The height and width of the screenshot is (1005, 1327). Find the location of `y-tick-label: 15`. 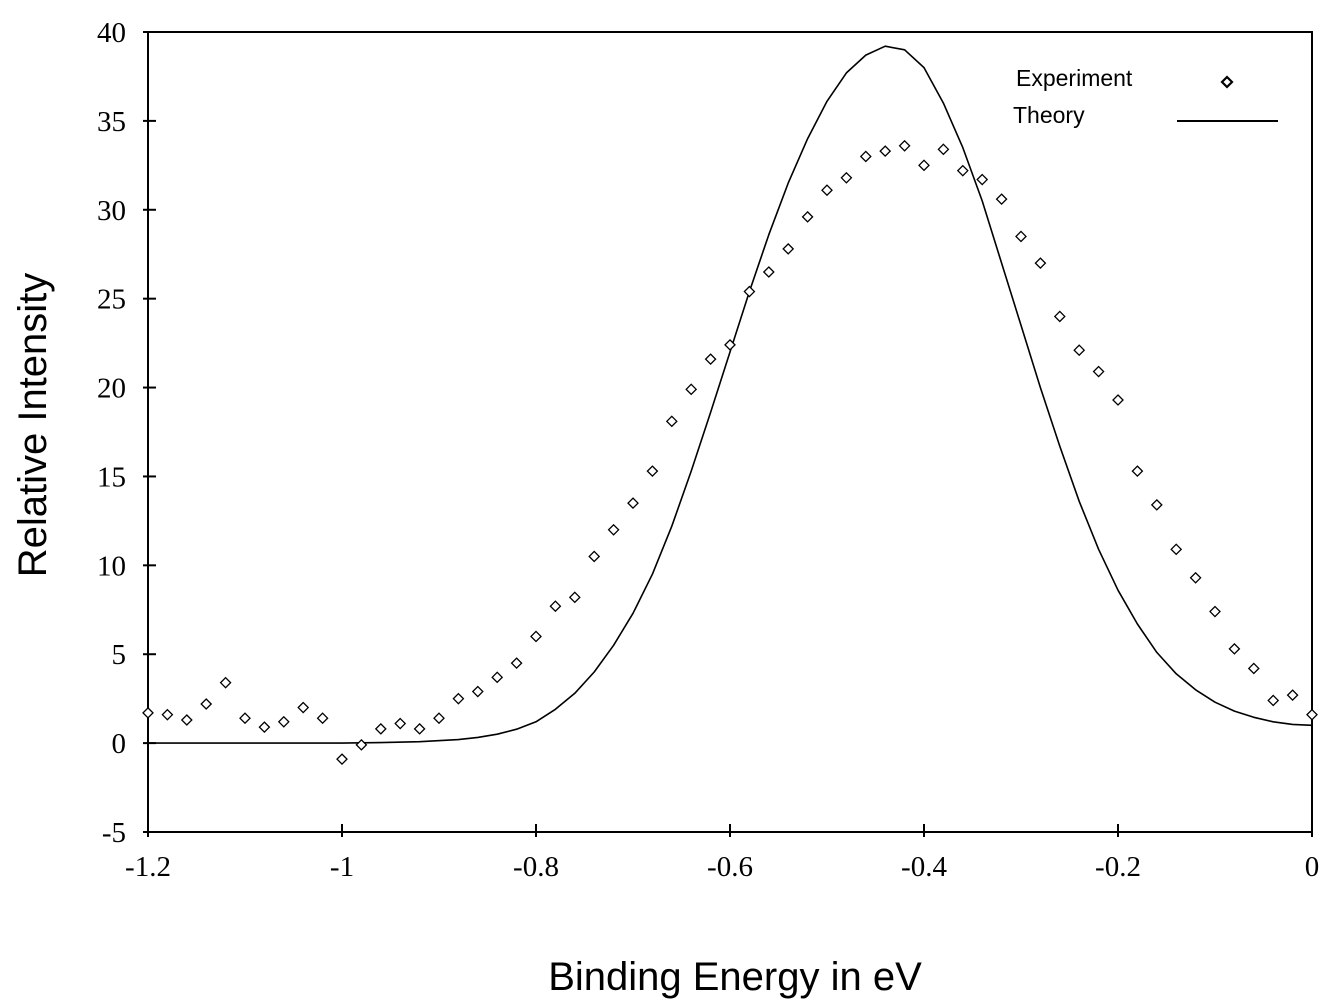

y-tick-label: 15 is located at coordinates (111, 477).